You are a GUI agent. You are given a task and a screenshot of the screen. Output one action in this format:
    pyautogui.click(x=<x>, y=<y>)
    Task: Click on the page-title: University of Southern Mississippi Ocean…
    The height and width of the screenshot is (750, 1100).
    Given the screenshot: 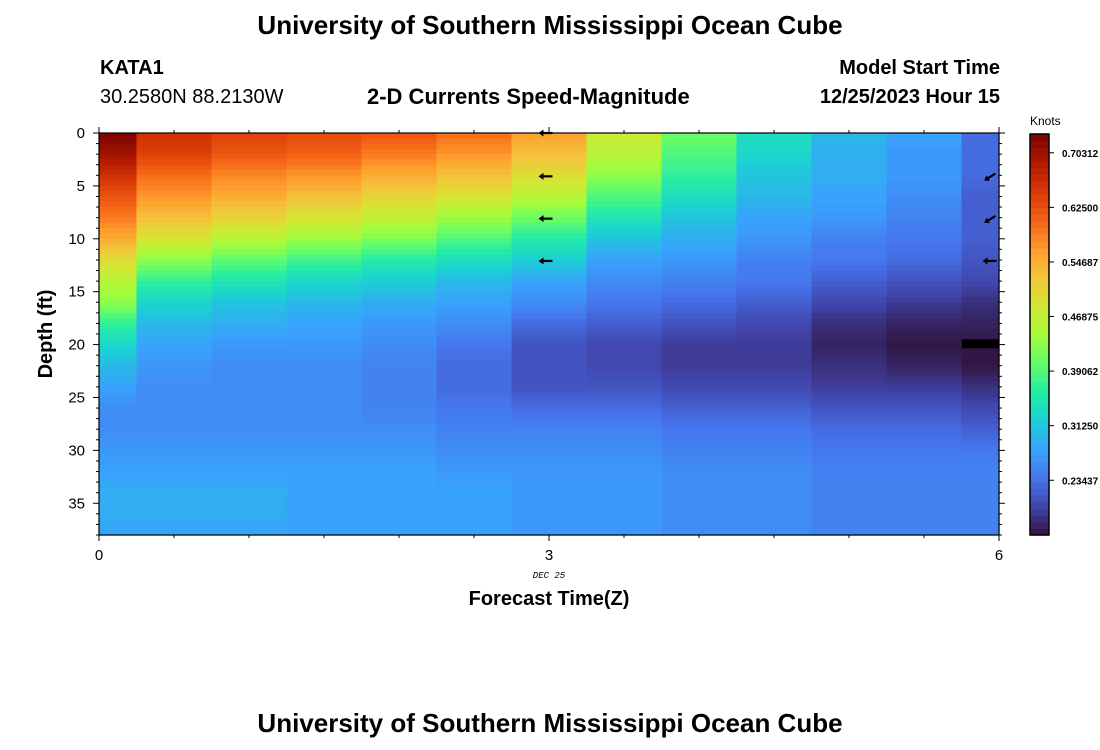 What is the action you would take?
    pyautogui.click(x=550, y=25)
    